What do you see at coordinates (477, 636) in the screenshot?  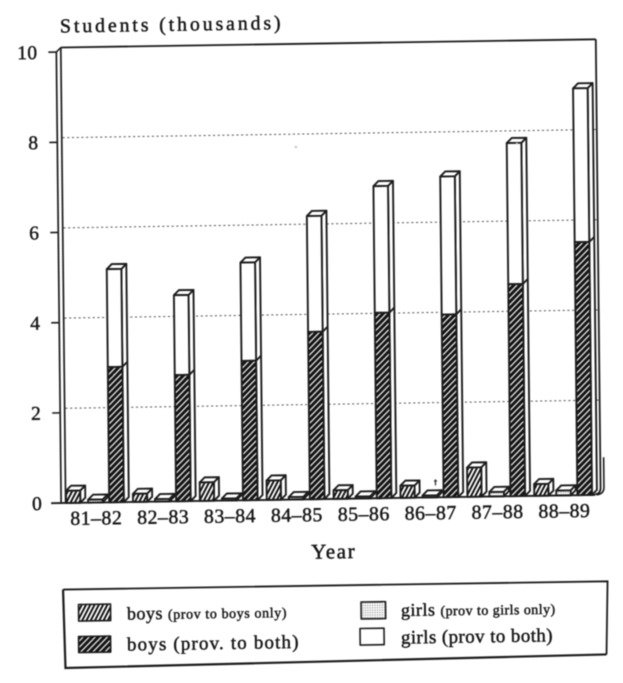 I see `svg-text: girls (prov to both)` at bounding box center [477, 636].